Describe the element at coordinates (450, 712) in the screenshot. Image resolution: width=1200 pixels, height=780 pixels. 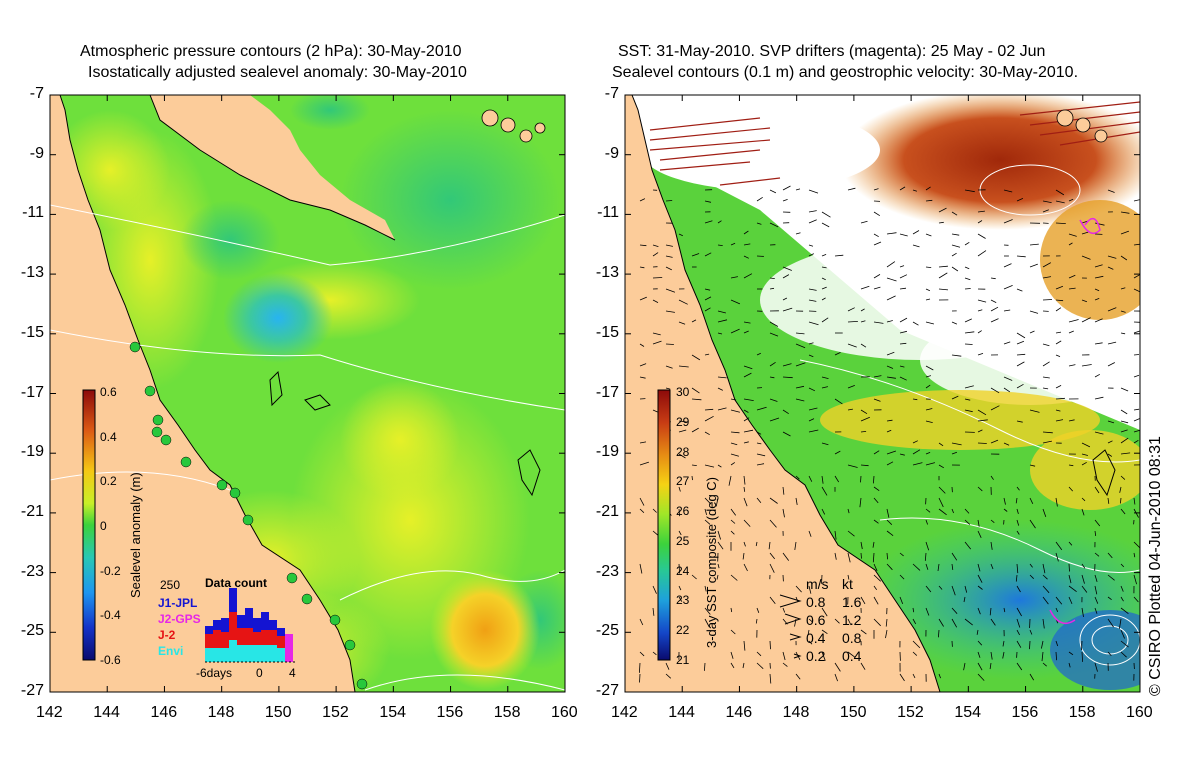
I see `left-xtick-7: 156` at that location.